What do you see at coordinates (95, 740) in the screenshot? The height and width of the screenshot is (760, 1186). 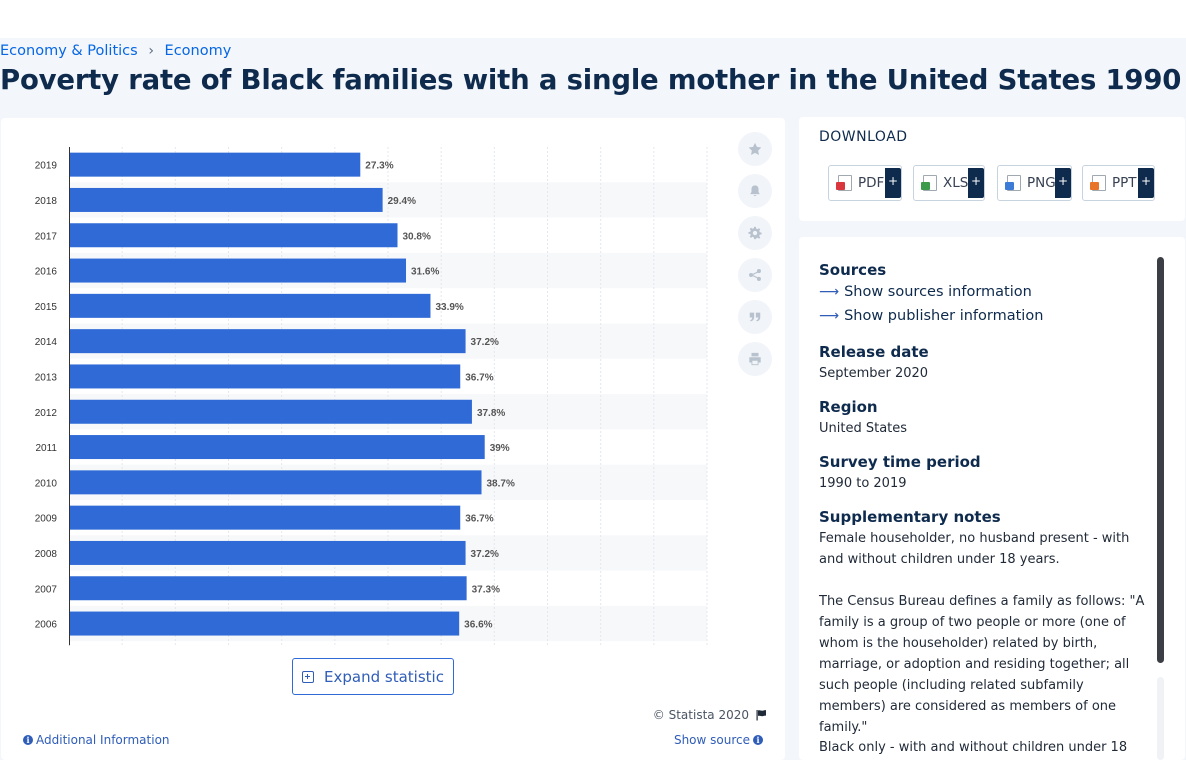 I see `additional-information-link: i Additional Information` at bounding box center [95, 740].